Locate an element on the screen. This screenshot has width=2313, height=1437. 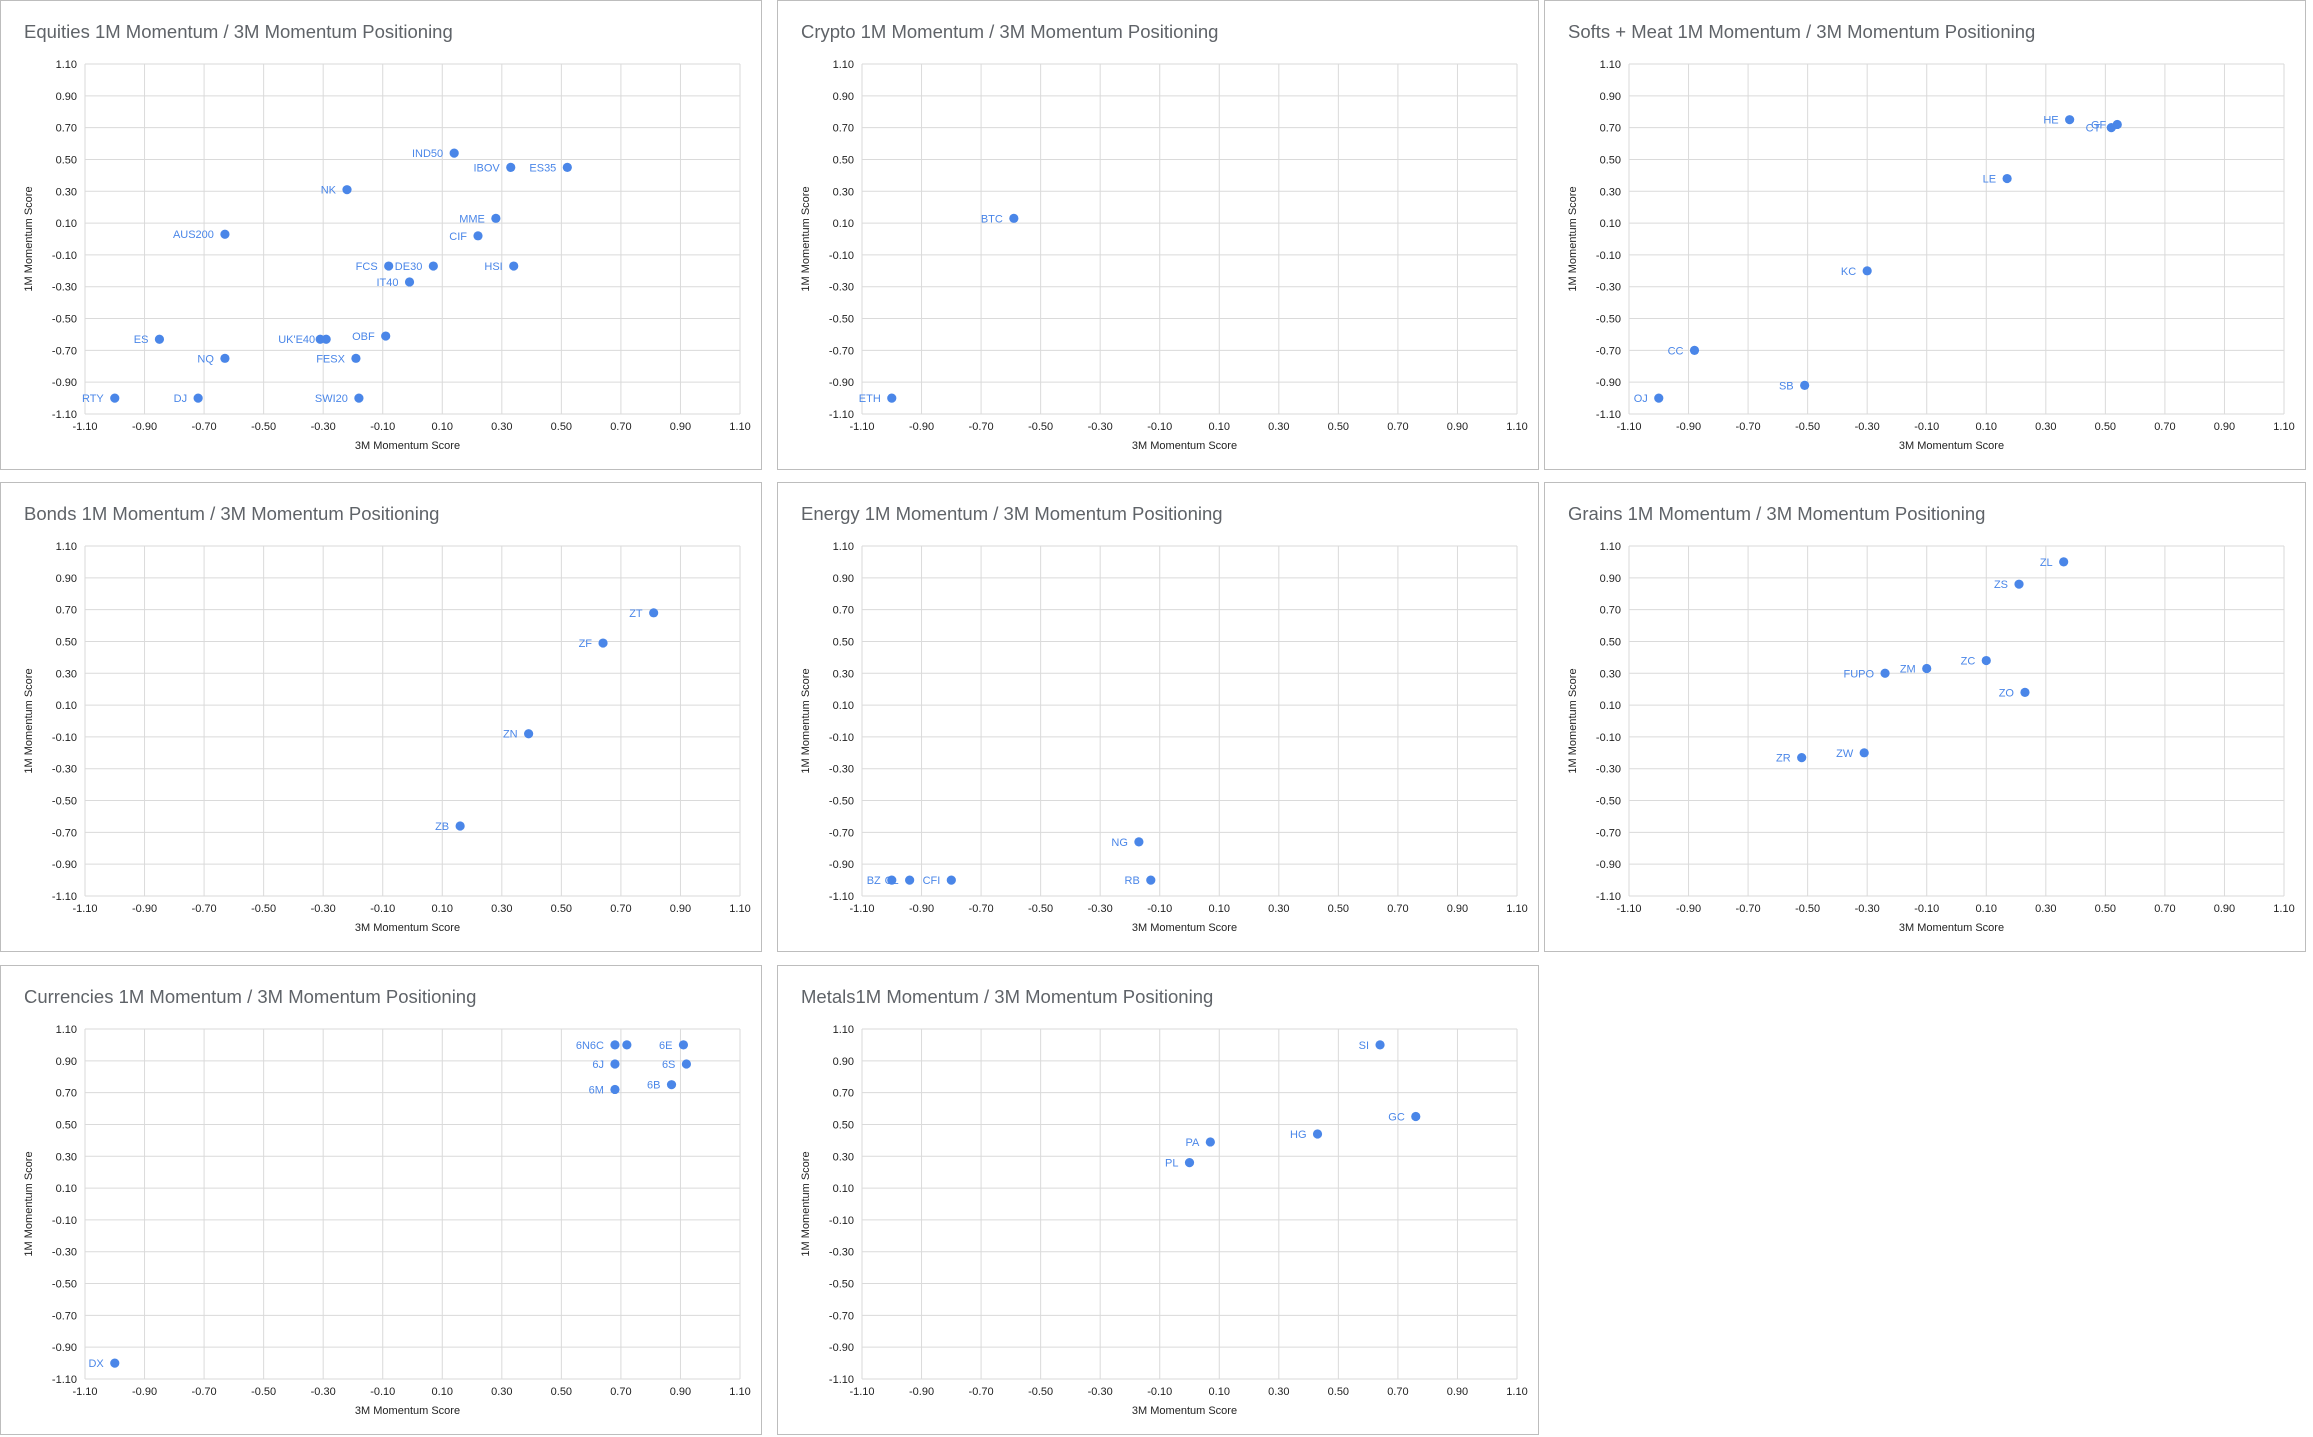
data-label: ES35 is located at coordinates (542, 168).